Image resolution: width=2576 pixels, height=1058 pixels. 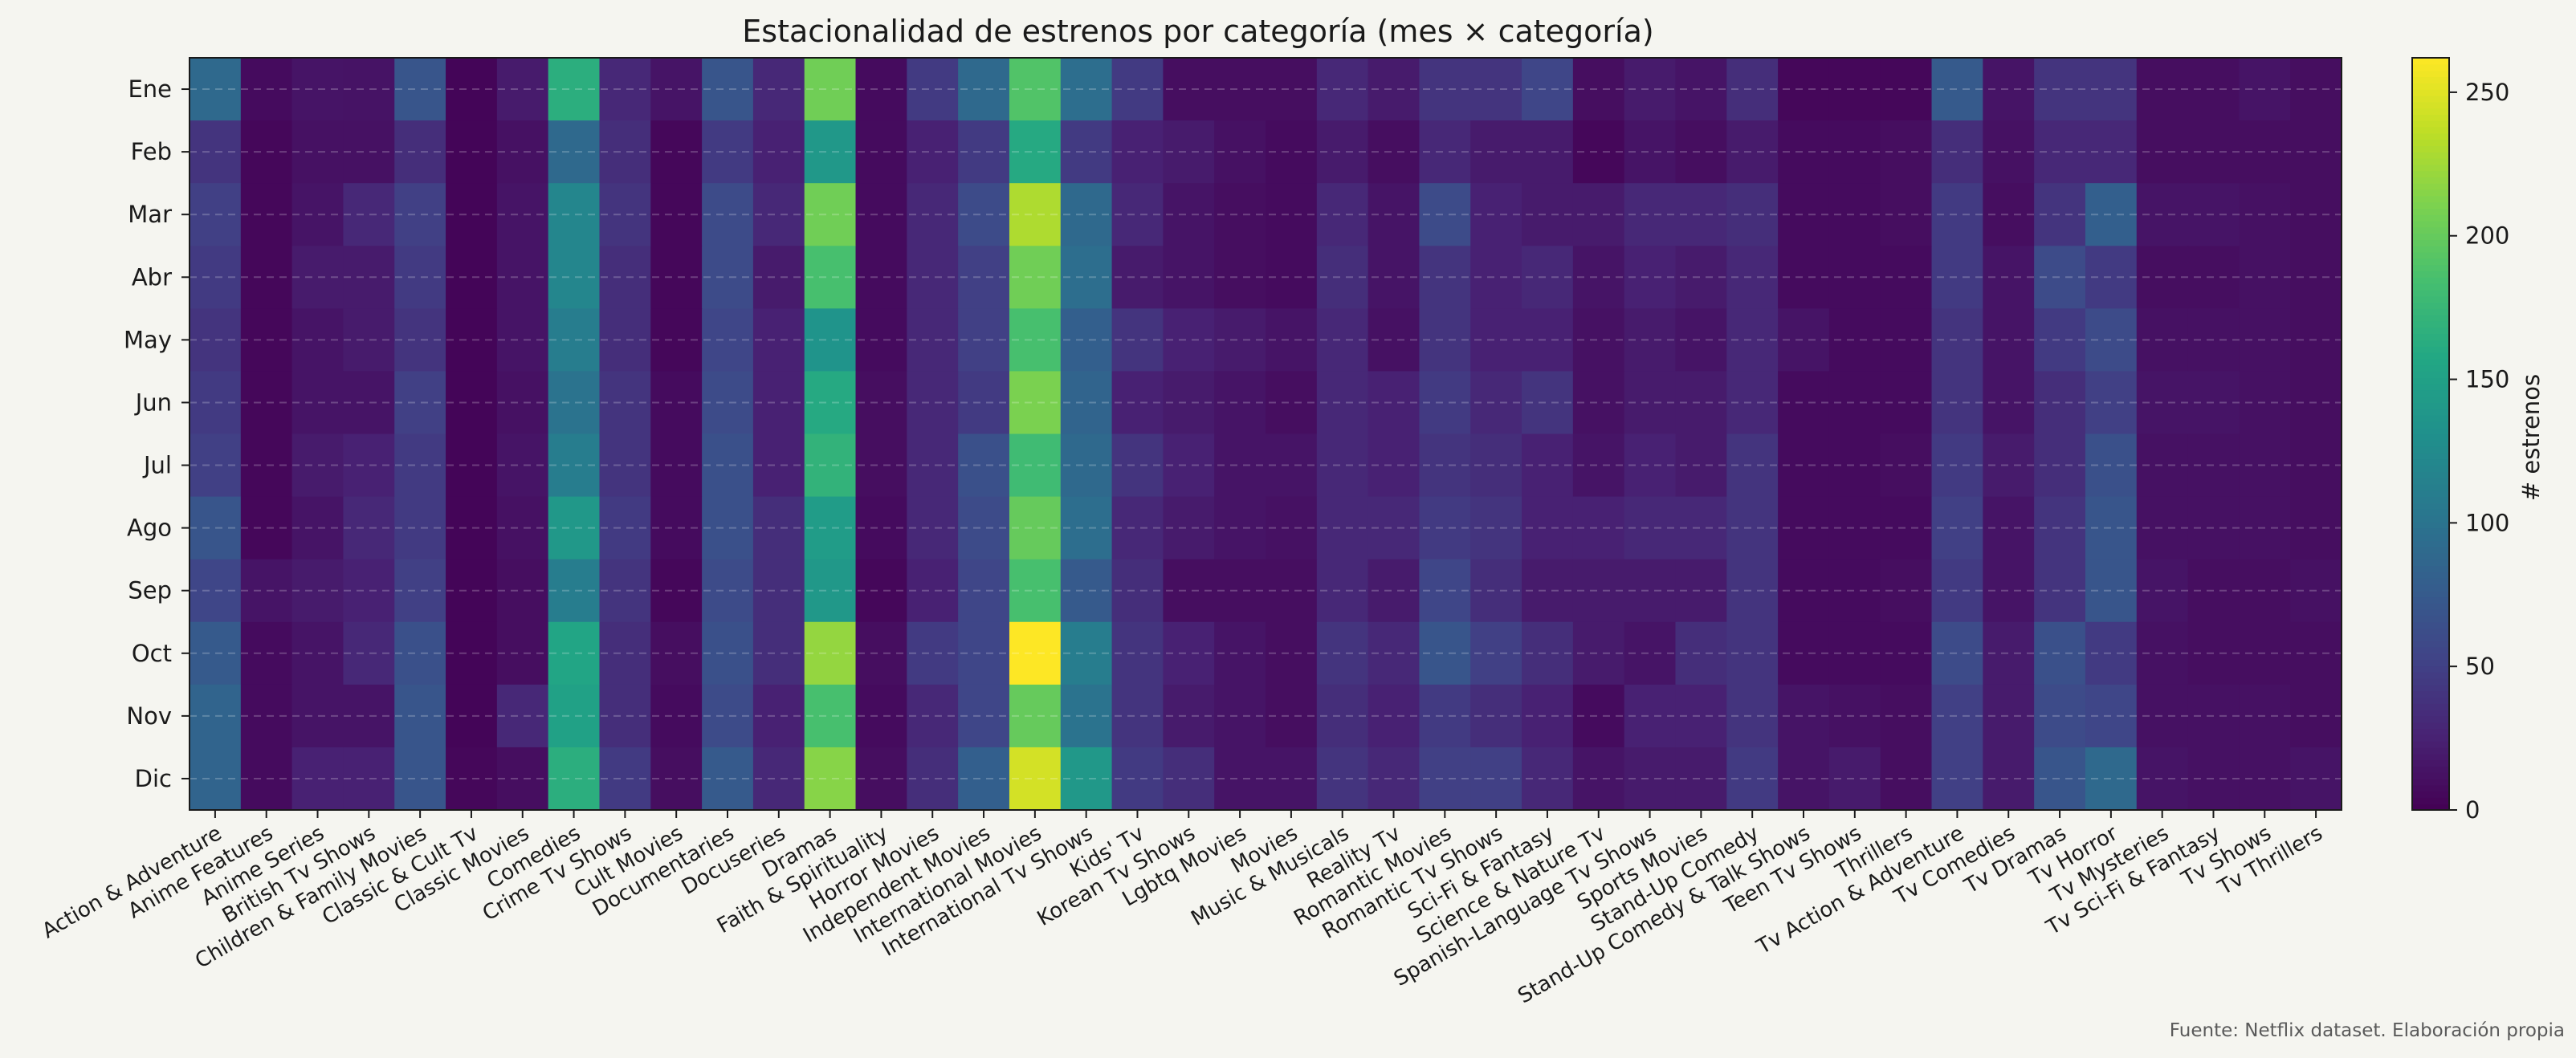 I want to click on colorbar-tick-label: 250, so click(x=2487, y=92).